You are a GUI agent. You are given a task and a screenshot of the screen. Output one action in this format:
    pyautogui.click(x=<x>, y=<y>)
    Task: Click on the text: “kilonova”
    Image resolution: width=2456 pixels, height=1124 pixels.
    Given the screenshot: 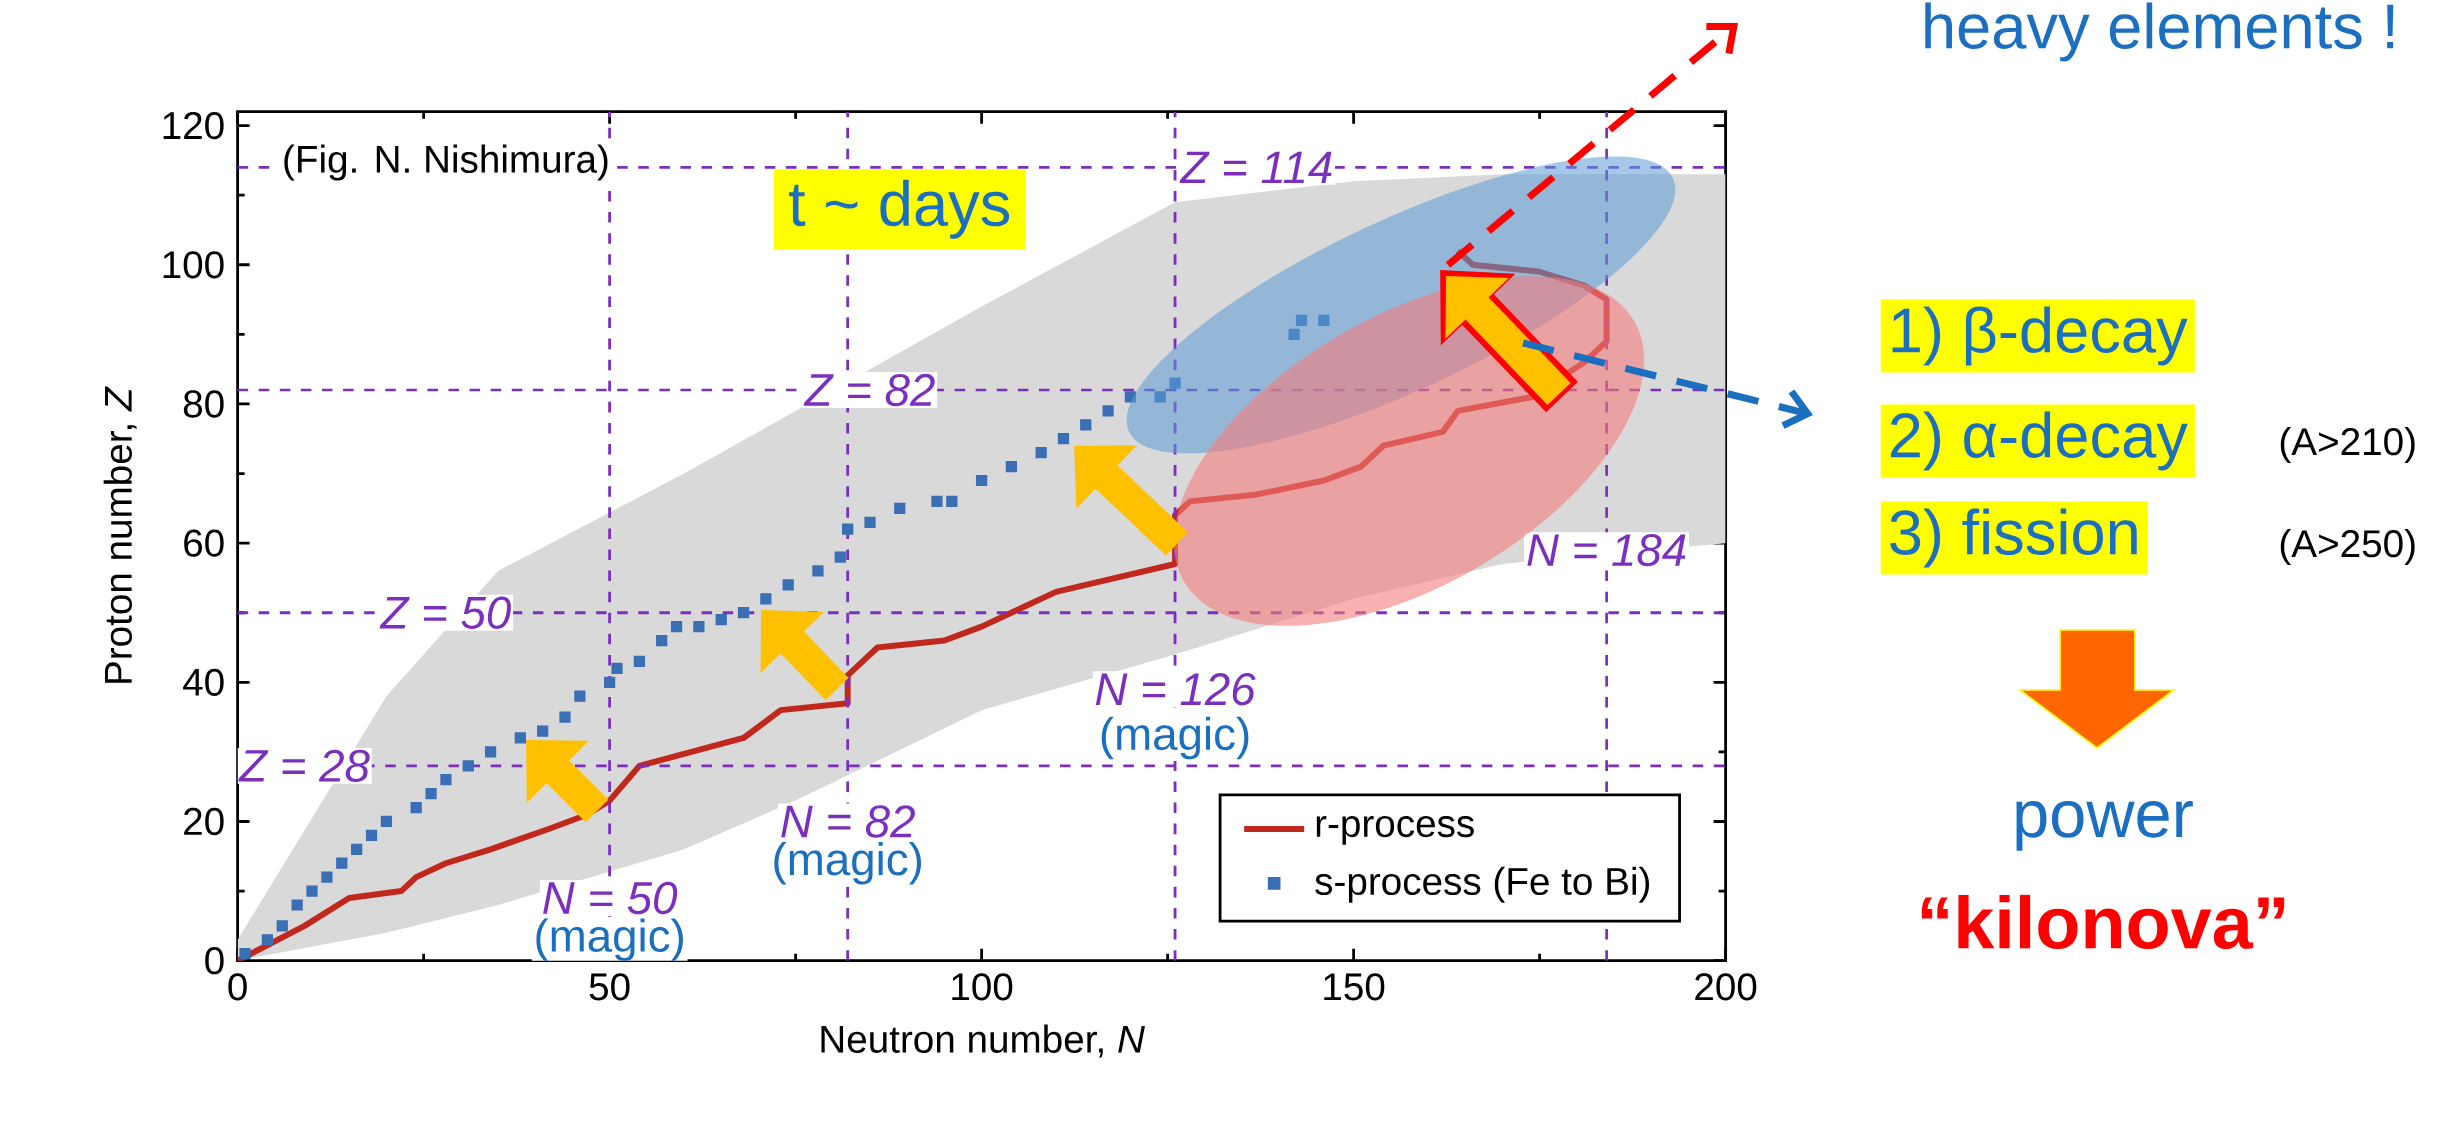 What is the action you would take?
    pyautogui.click(x=2103, y=922)
    